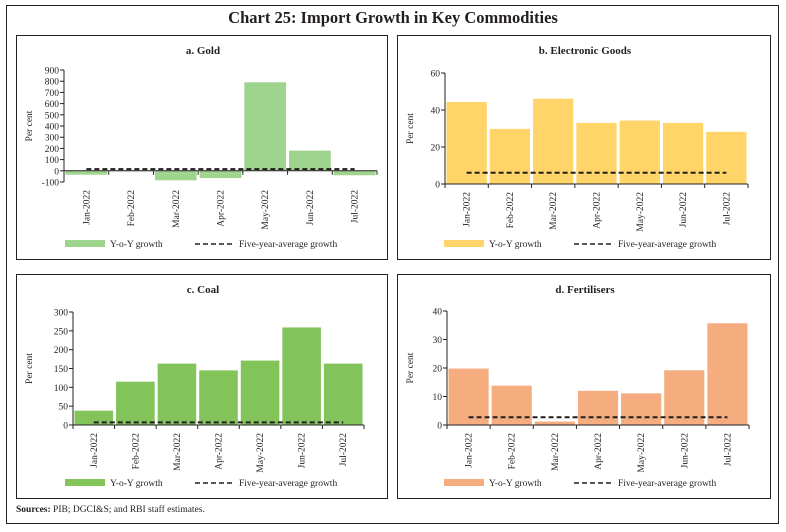  What do you see at coordinates (33, 510) in the screenshot?
I see `sources-label: Sources:` at bounding box center [33, 510].